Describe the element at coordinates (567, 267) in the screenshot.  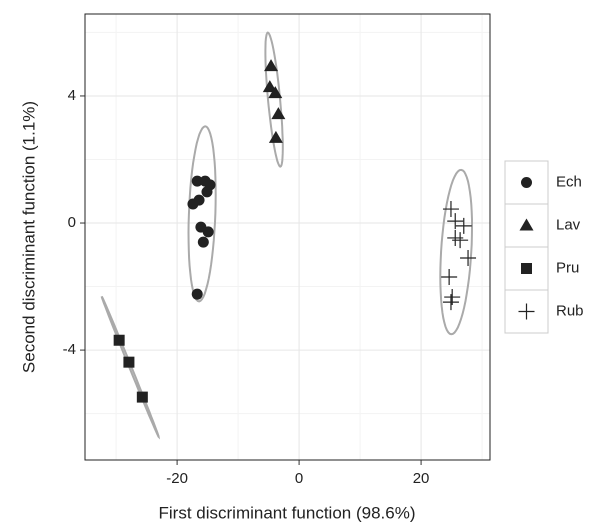
I see `legend-label: Pru` at that location.